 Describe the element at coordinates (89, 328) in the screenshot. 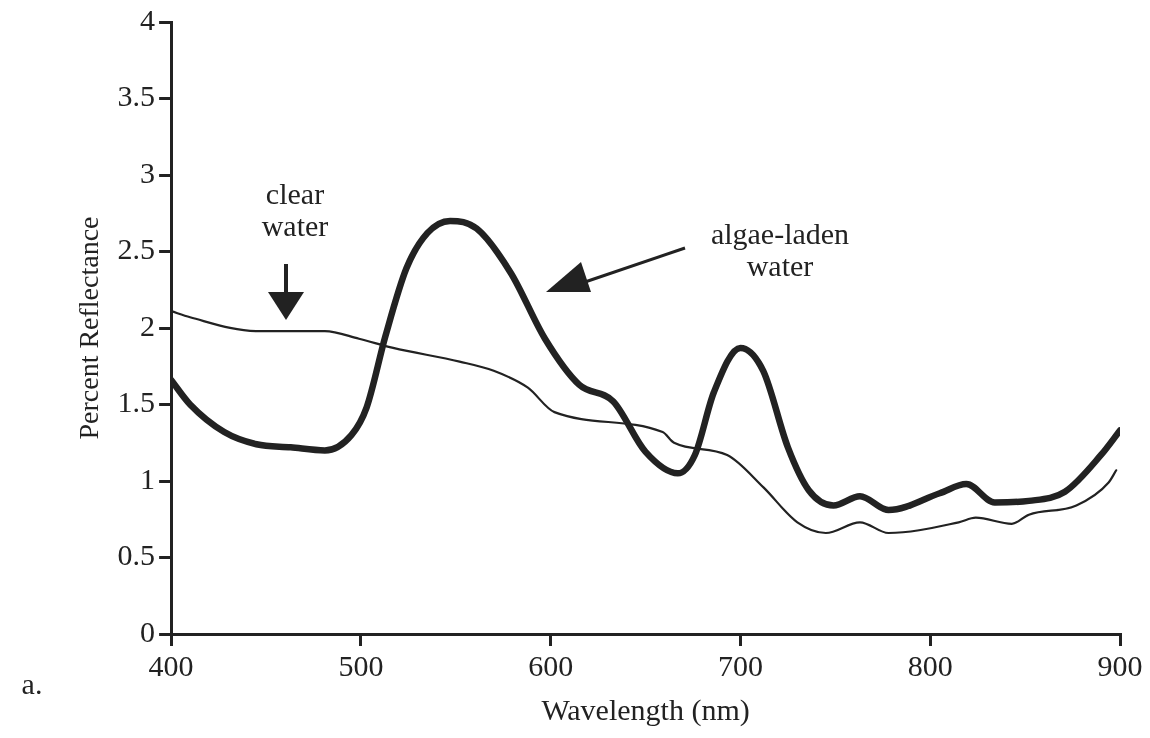

I see `y-axis-title: Percent Reflectance` at that location.